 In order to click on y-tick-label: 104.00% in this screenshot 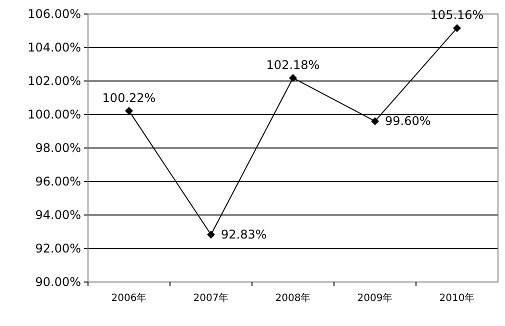, I will do `click(54, 47)`.